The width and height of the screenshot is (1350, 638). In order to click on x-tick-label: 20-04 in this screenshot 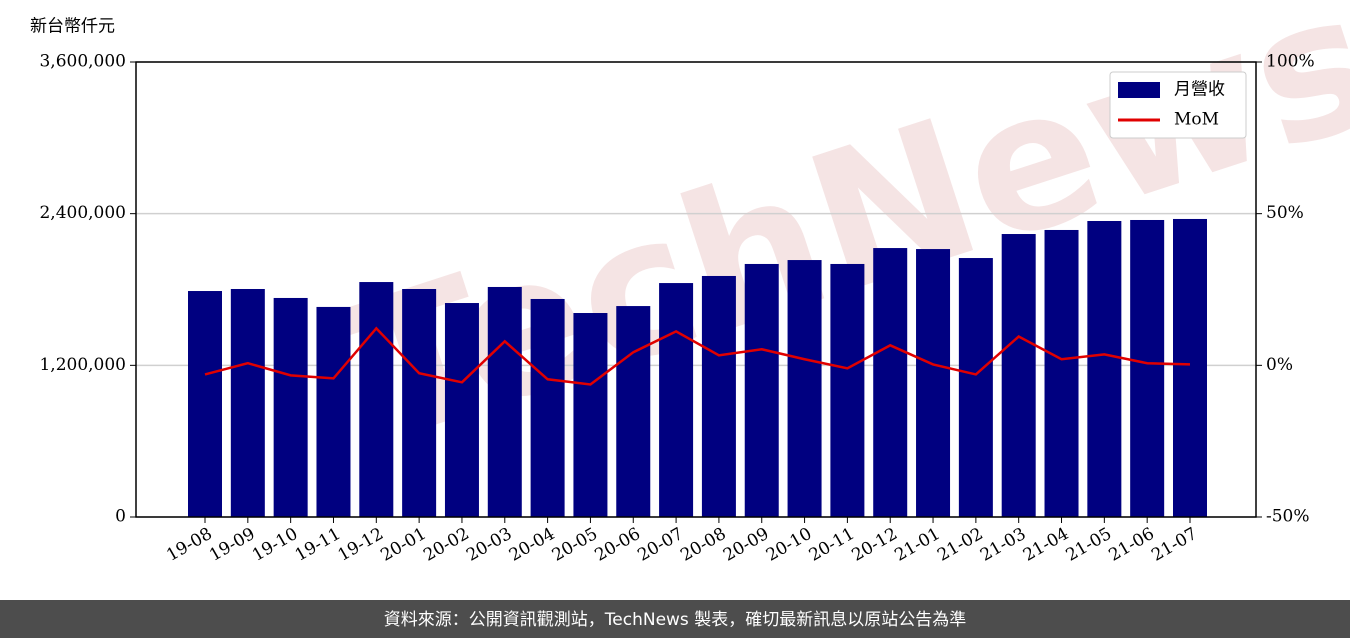, I will do `click(532, 545)`.